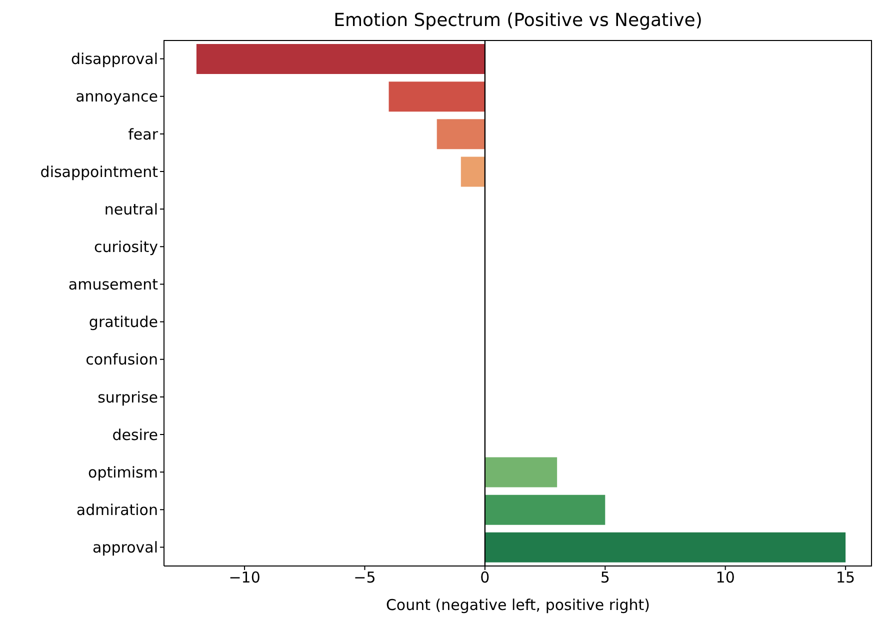  What do you see at coordinates (117, 509) in the screenshot?
I see `y-tick-label: admiration` at bounding box center [117, 509].